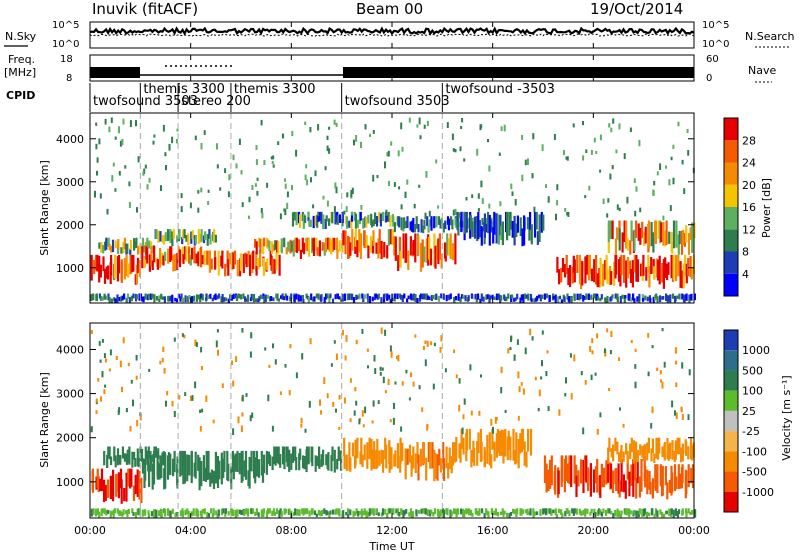 The height and width of the screenshot is (554, 800). I want to click on y-tick-label: 4000, so click(70, 139).